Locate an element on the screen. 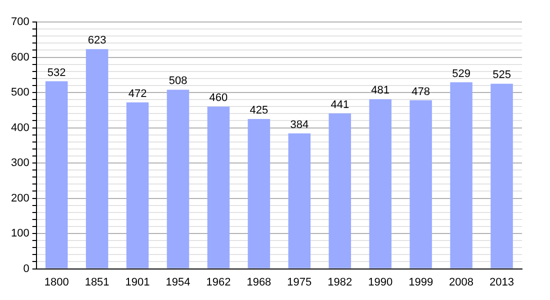 The height and width of the screenshot is (300, 550). x-tick-label: 1800 is located at coordinates (56, 282).